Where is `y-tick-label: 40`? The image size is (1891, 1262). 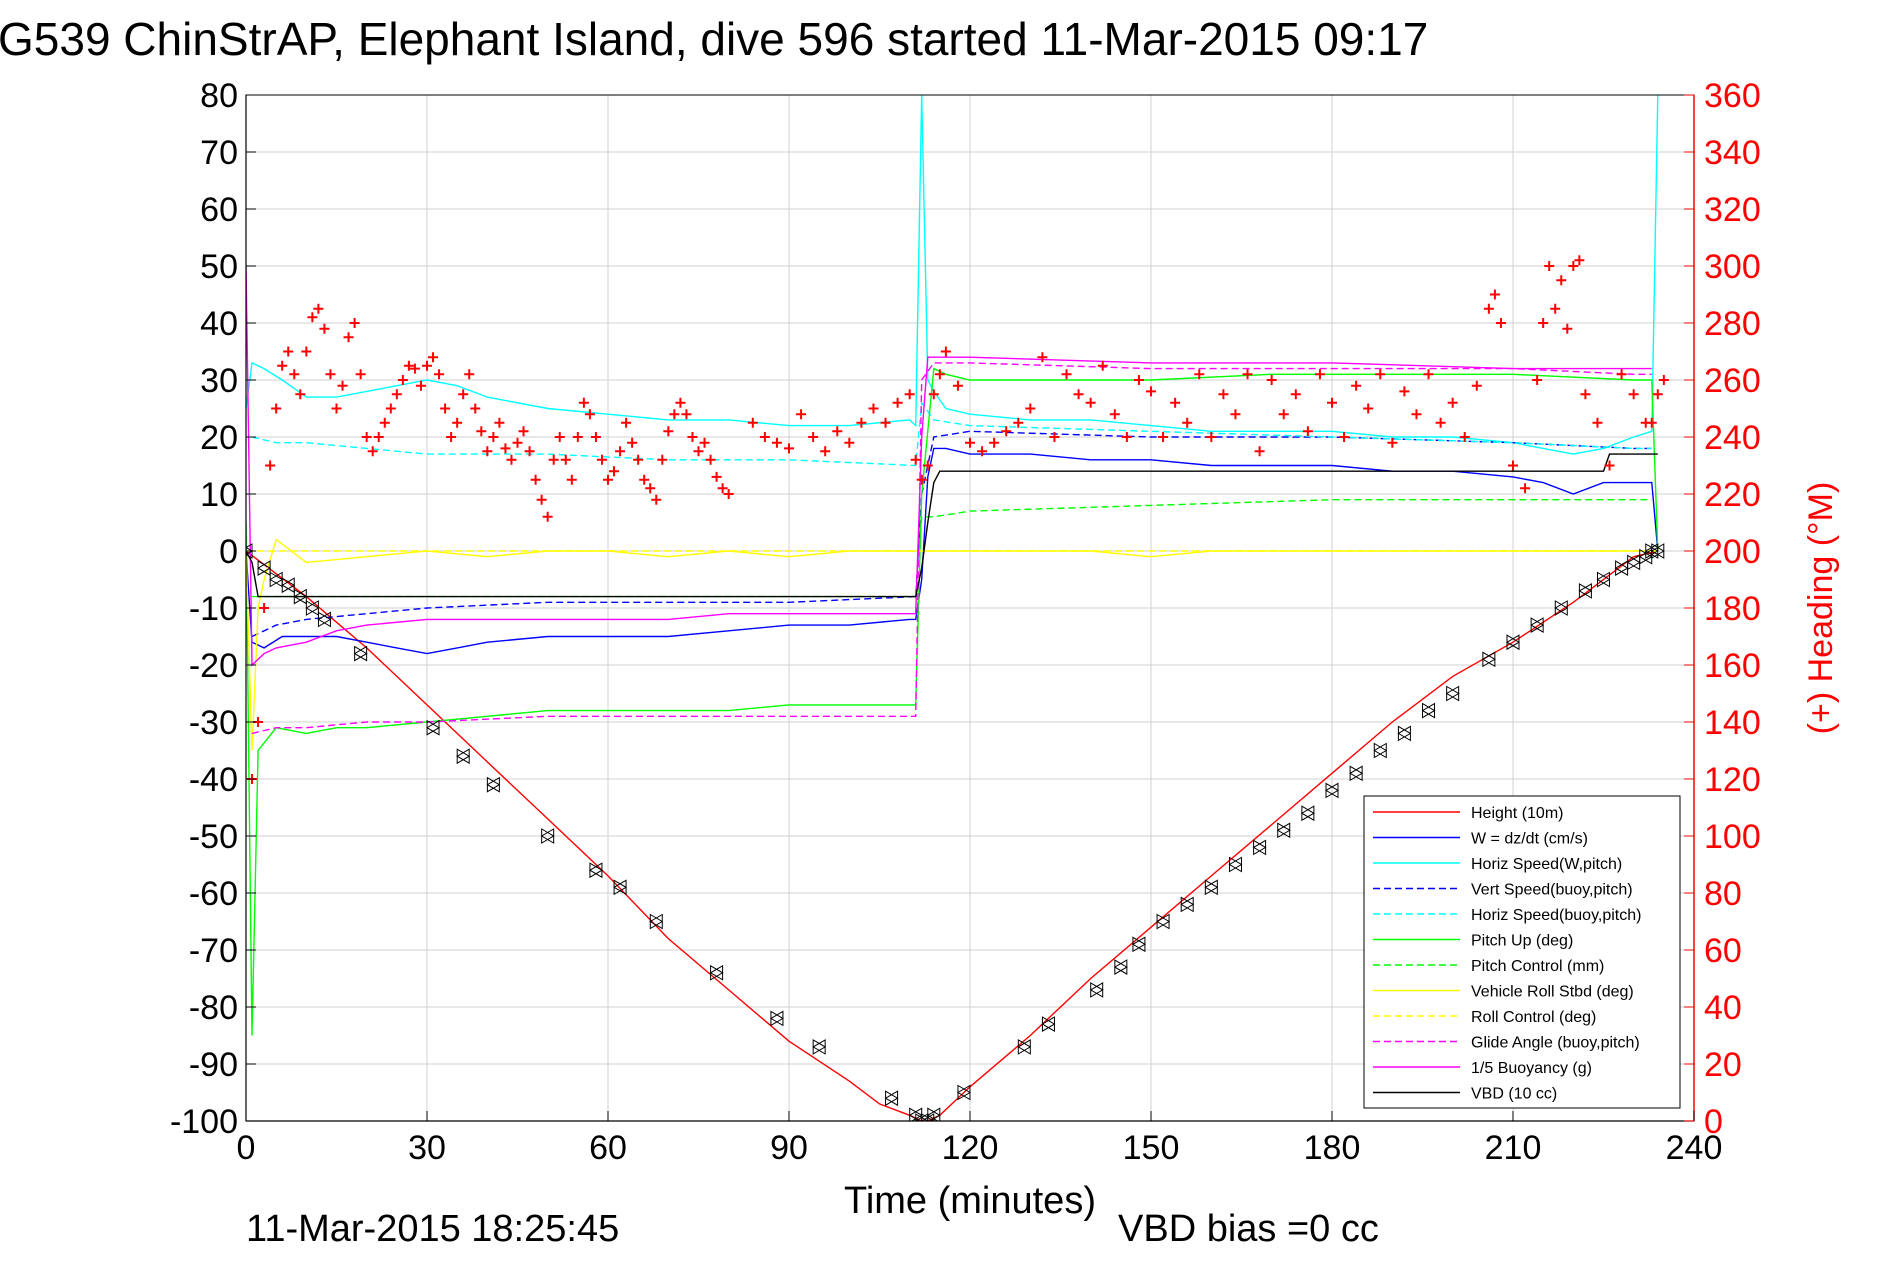
y-tick-label: 40 is located at coordinates (219, 324).